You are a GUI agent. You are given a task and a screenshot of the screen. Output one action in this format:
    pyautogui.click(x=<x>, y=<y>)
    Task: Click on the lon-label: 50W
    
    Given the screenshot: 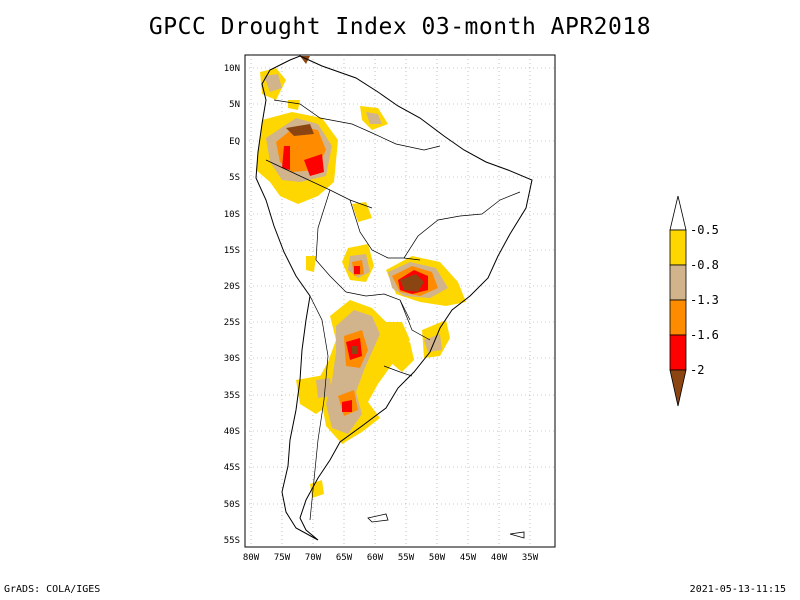 What is the action you would take?
    pyautogui.click(x=437, y=558)
    